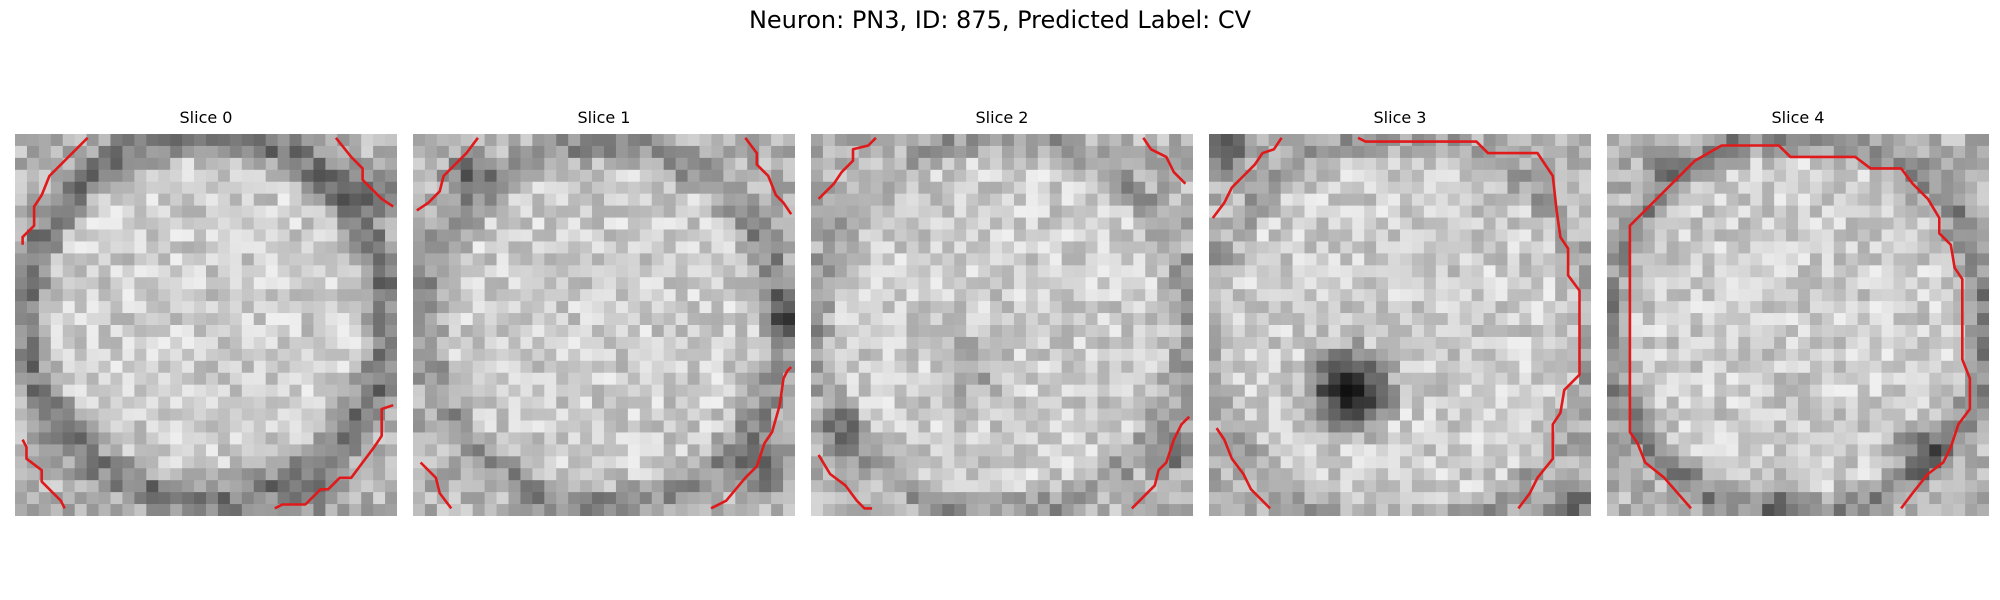 The image size is (2000, 600). What do you see at coordinates (206, 117) in the screenshot?
I see `slice-title: Slice 0` at bounding box center [206, 117].